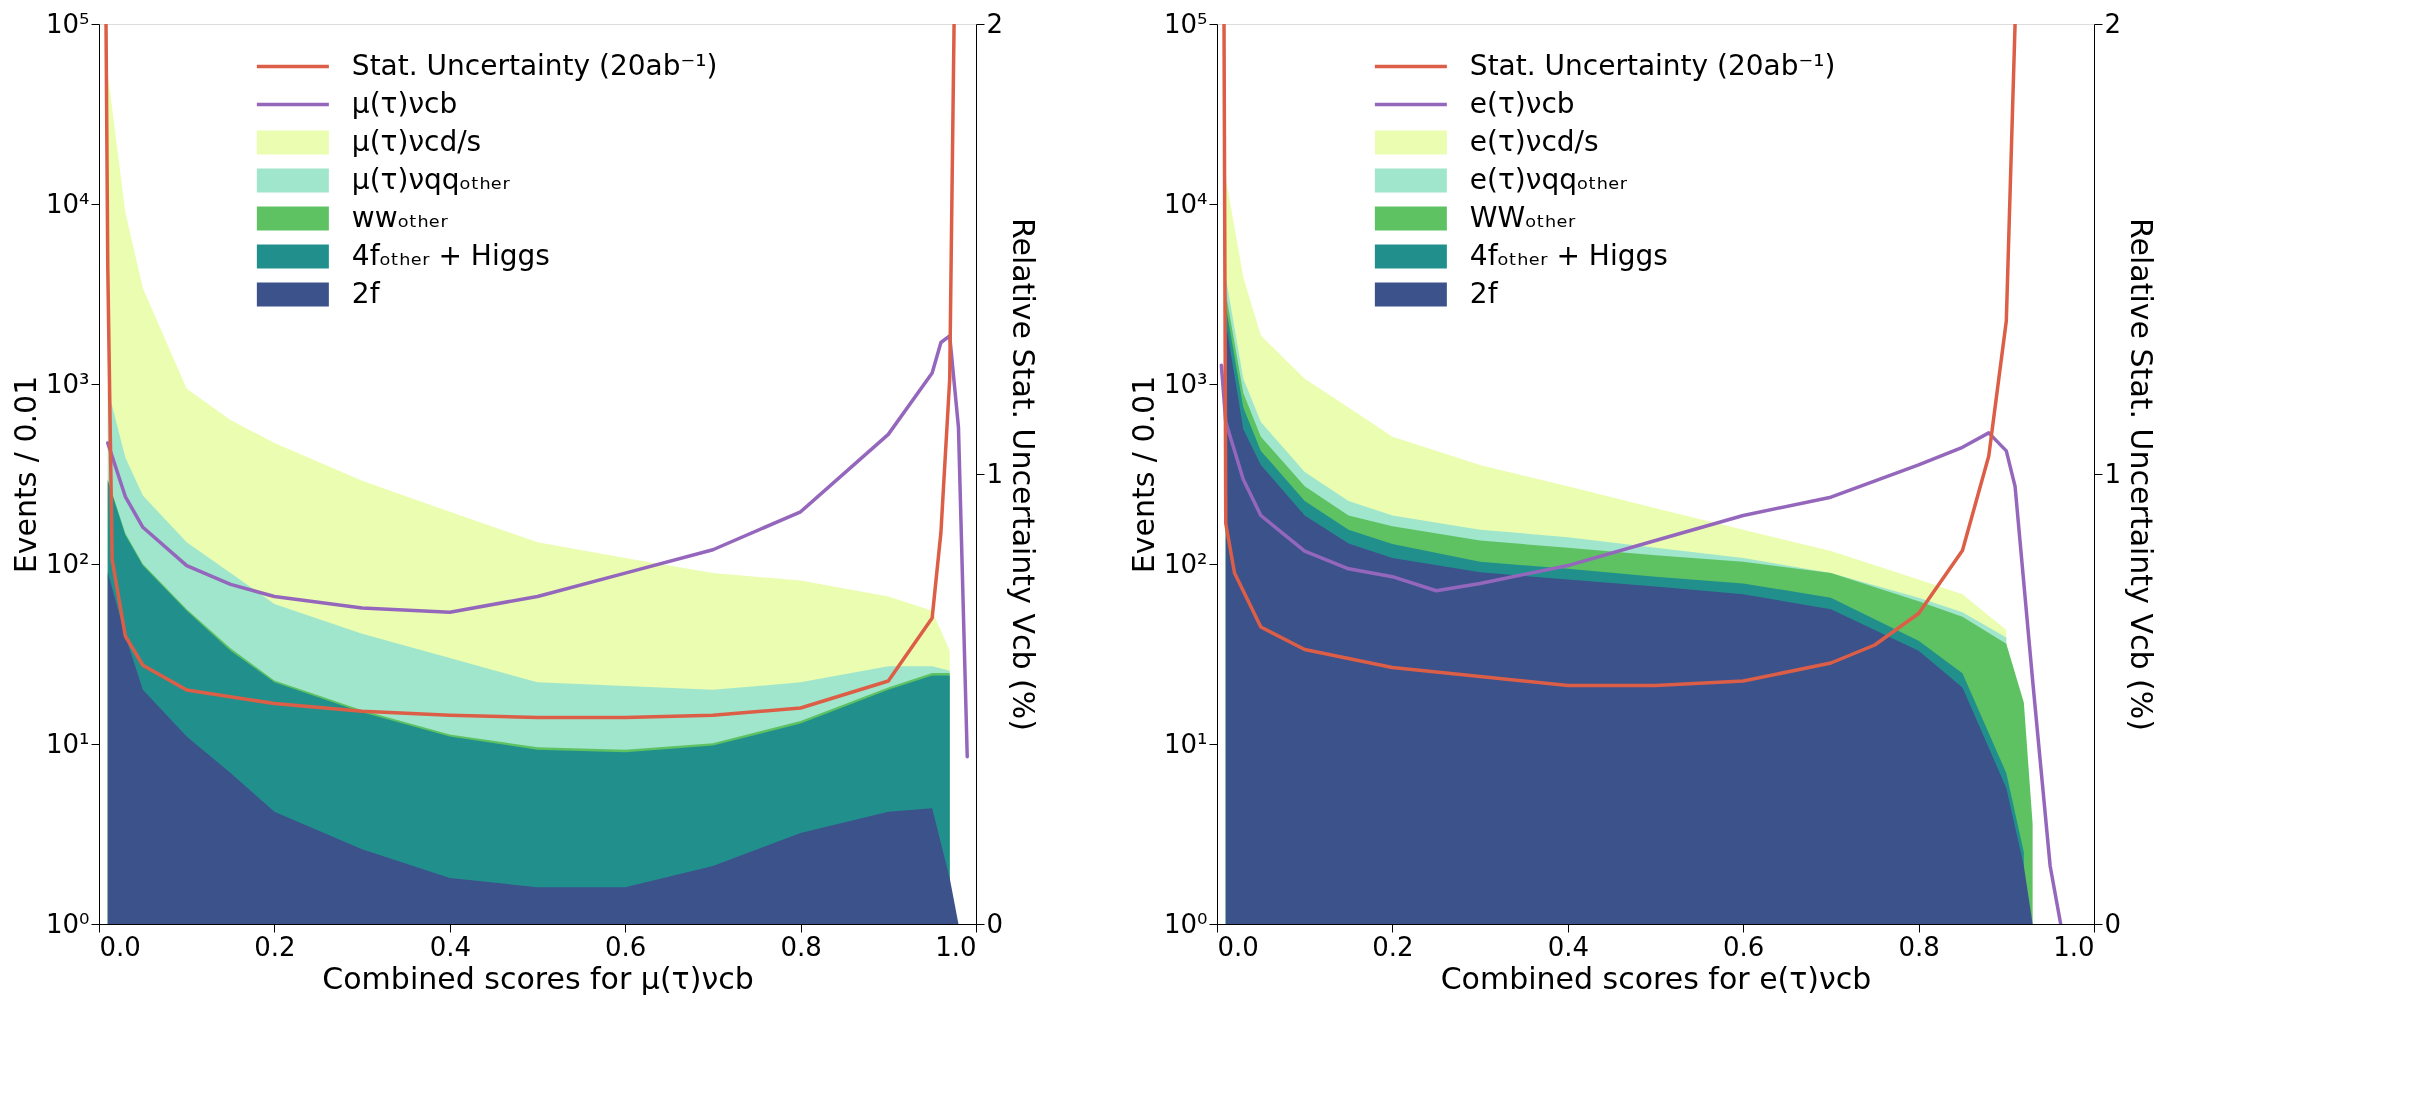 This screenshot has height=1115, width=2417. What do you see at coordinates (416, 141) in the screenshot?
I see `legend-label: μ(τ)νcd/s` at bounding box center [416, 141].